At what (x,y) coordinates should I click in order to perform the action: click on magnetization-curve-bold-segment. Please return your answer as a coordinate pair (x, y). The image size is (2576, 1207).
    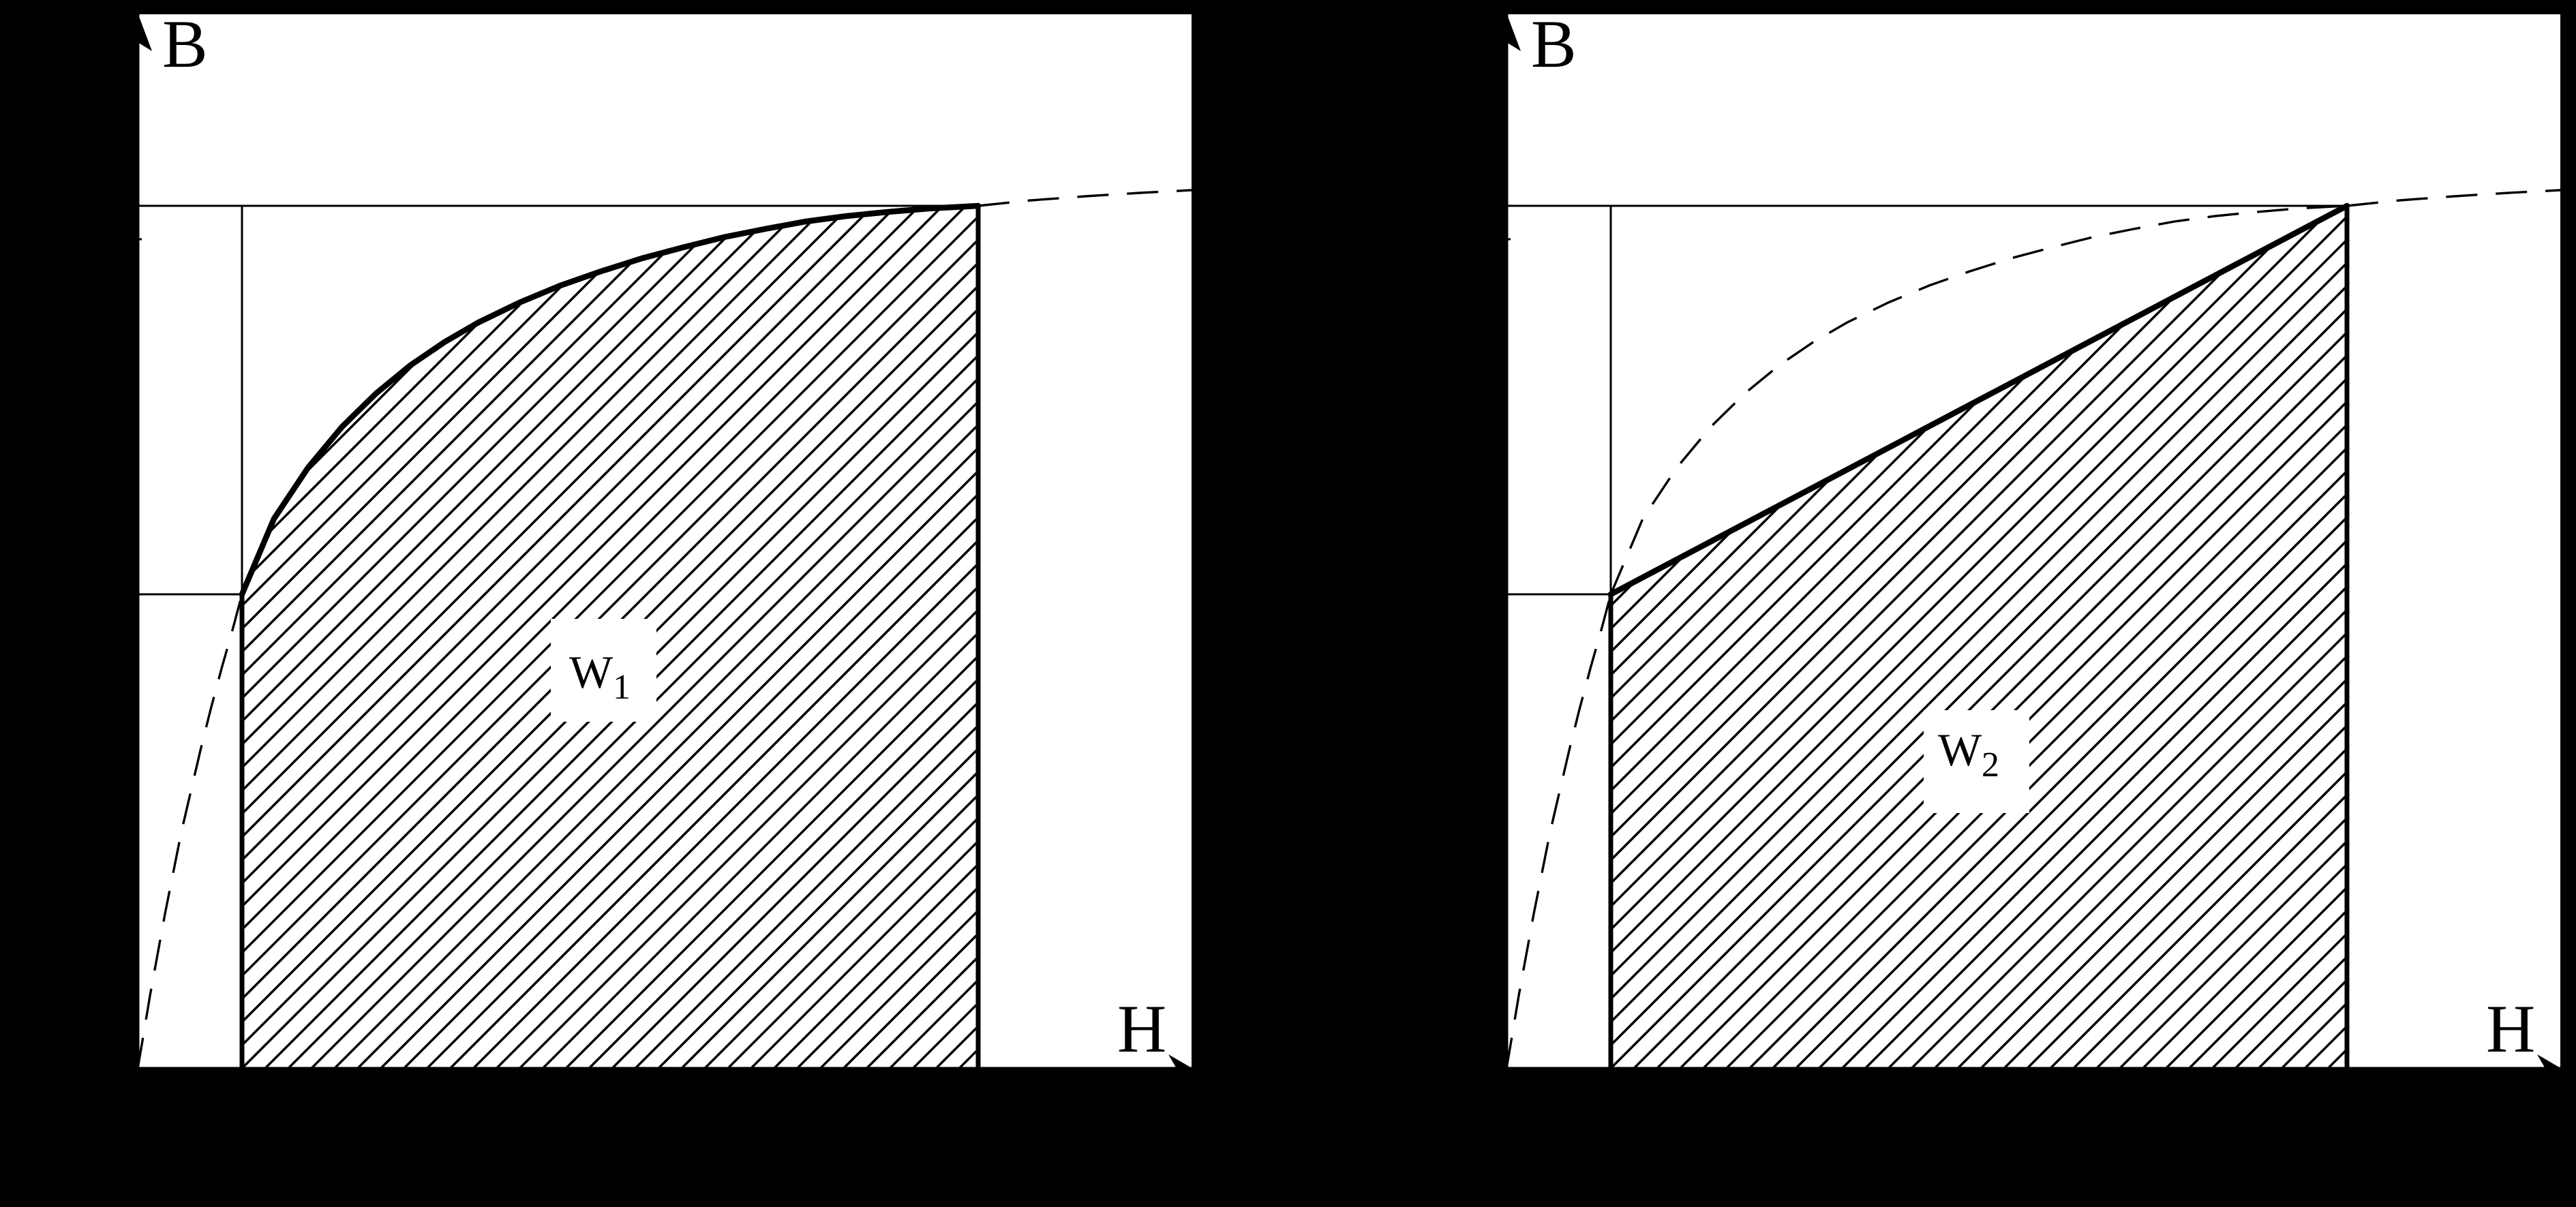
    Looking at the image, I should click on (610, 400).